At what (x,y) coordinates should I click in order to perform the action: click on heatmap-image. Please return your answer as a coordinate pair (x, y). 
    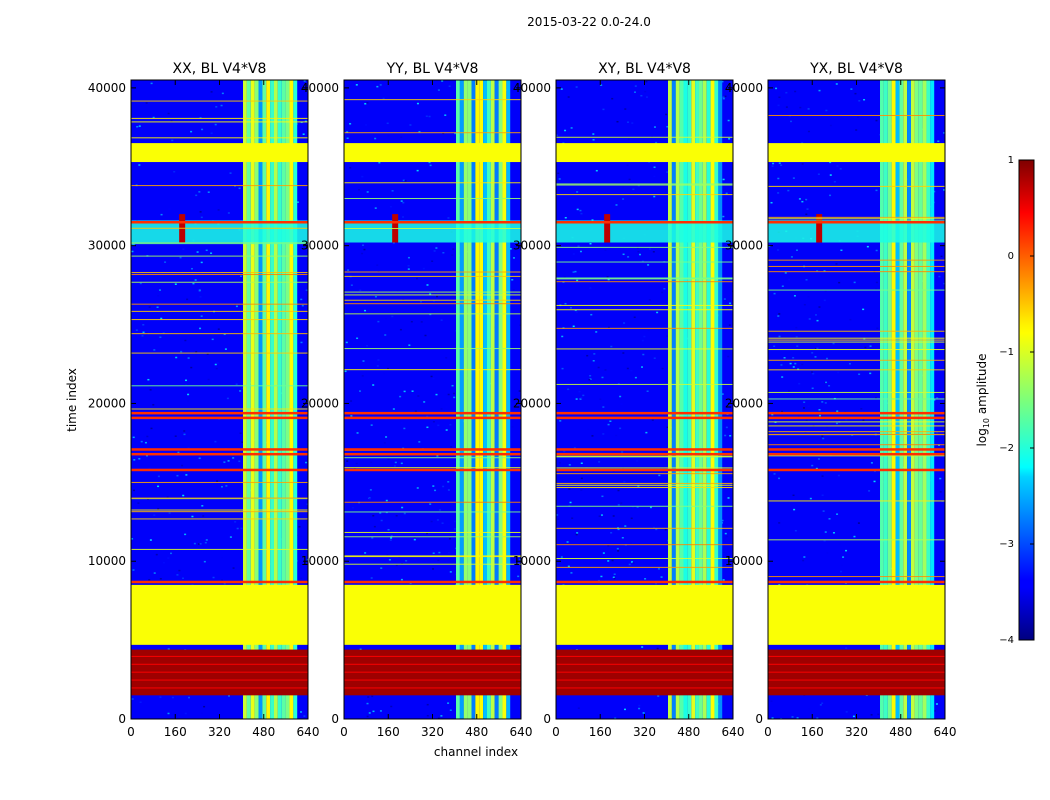
    Looking at the image, I should click on (432, 399).